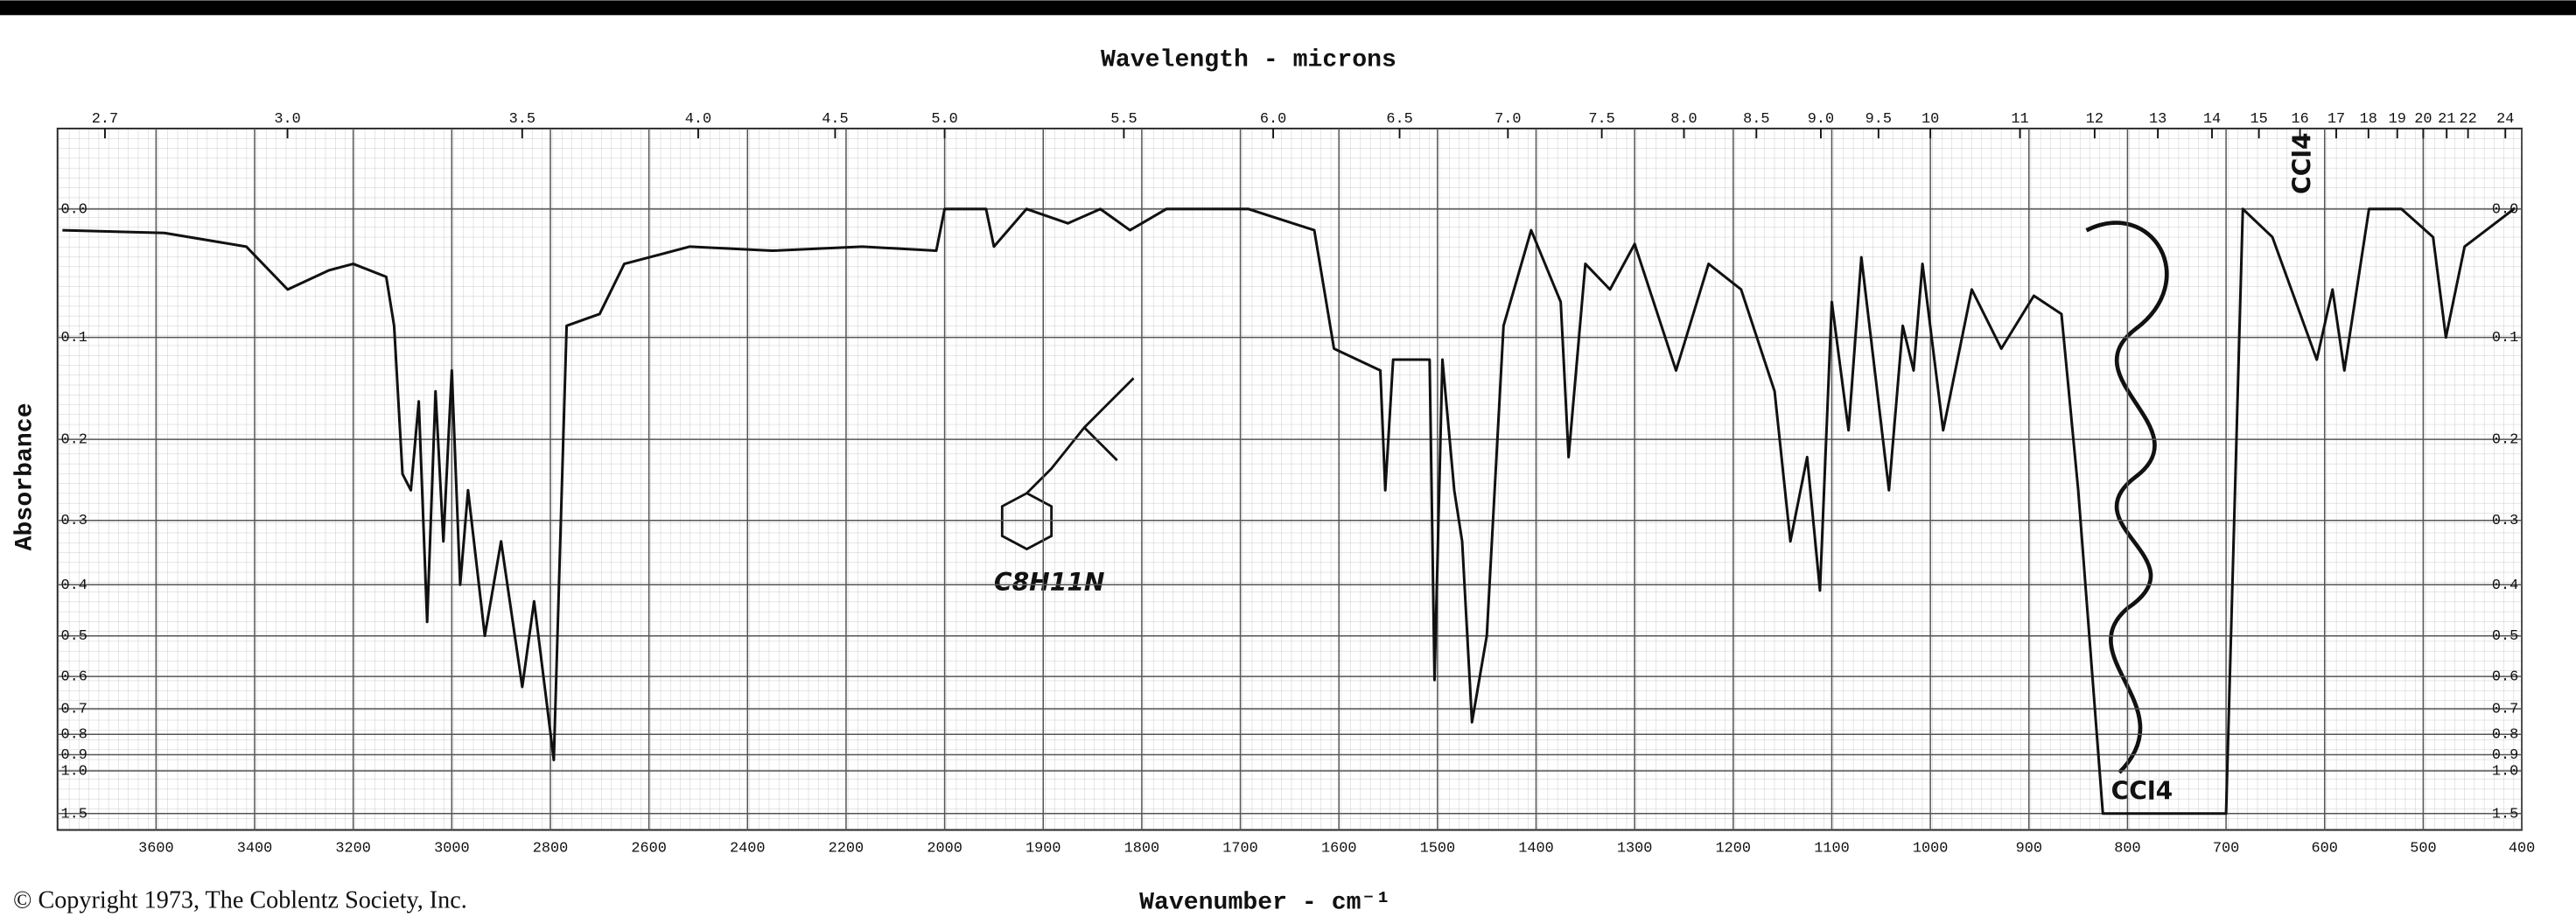 This screenshot has width=2576, height=924. I want to click on x-tick-label: 1200, so click(1734, 849).